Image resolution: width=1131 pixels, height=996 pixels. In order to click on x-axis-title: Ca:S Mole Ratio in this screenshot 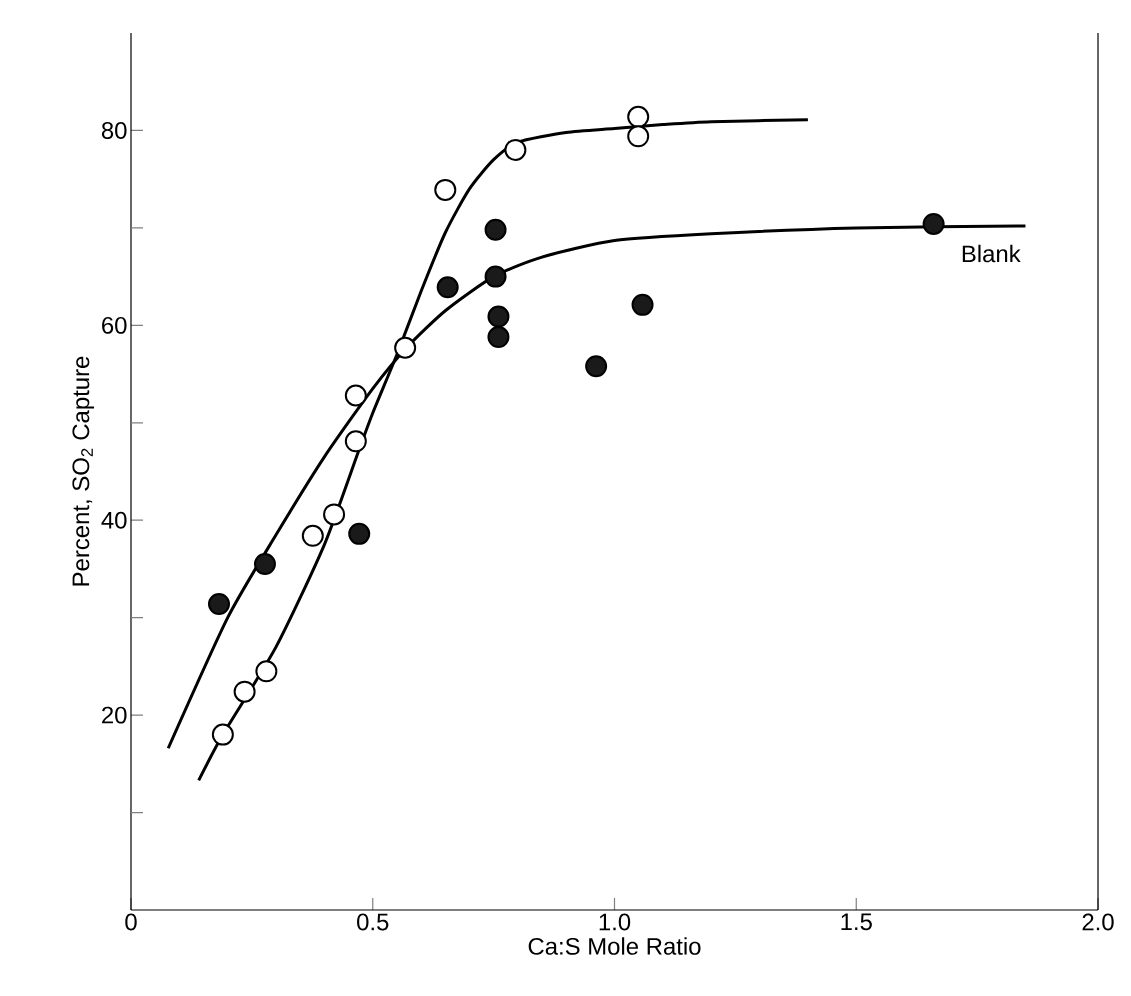, I will do `click(614, 946)`.